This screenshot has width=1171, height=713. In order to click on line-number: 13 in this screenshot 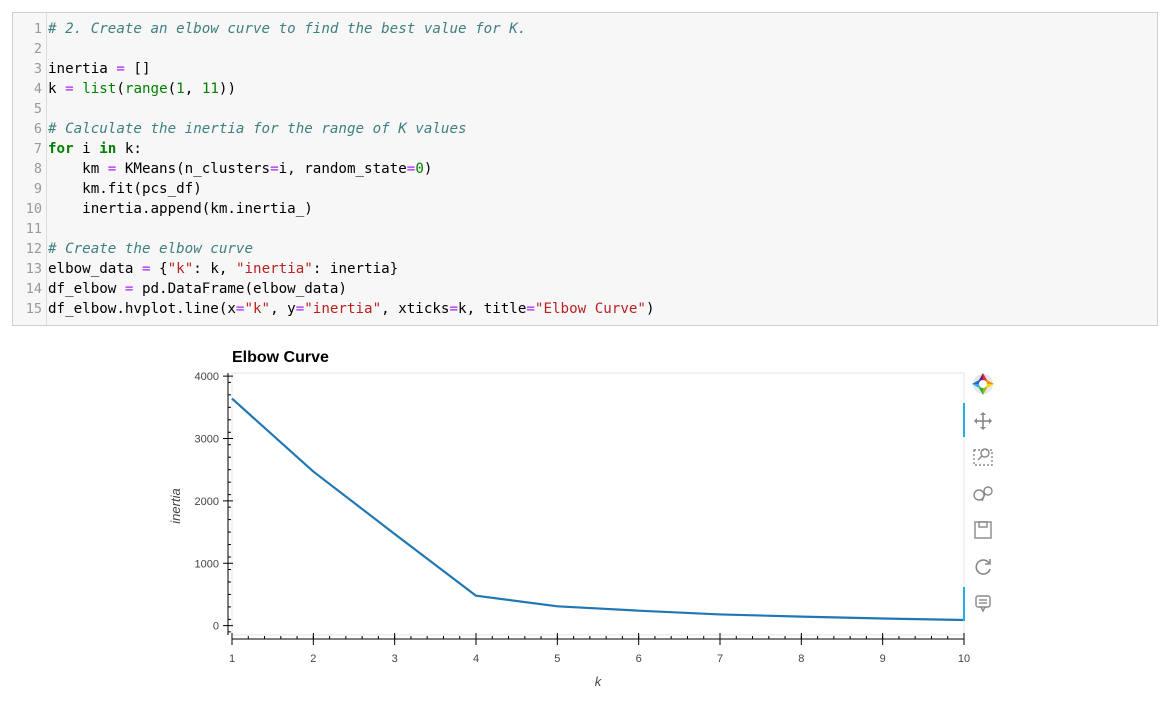, I will do `click(33, 269)`.